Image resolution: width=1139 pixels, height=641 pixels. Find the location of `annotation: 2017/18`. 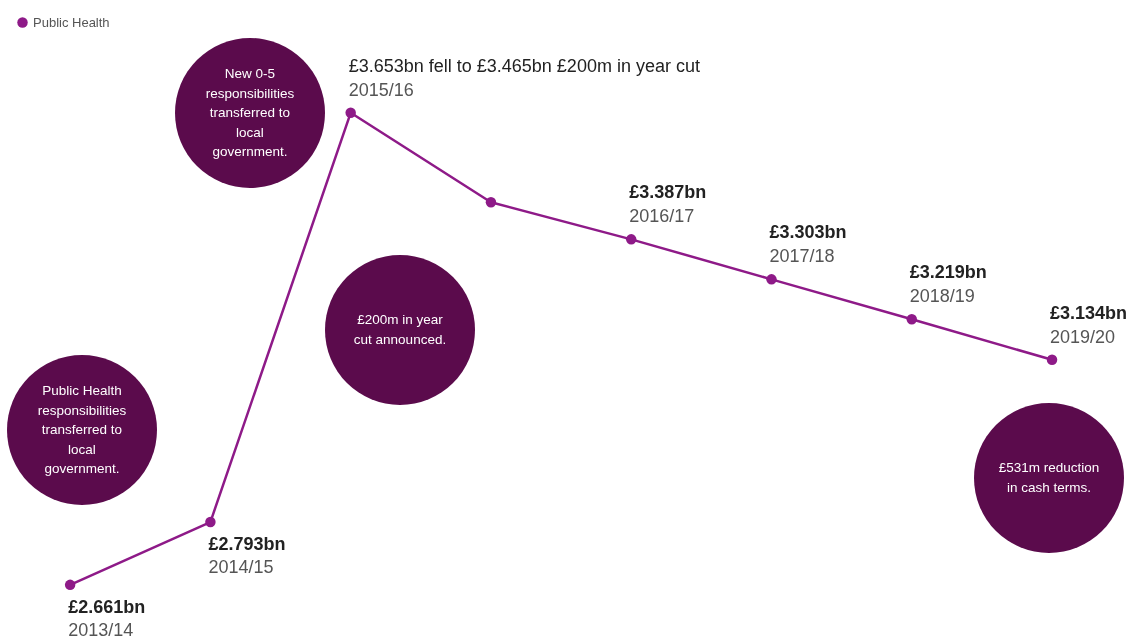

annotation: 2017/18 is located at coordinates (802, 256).